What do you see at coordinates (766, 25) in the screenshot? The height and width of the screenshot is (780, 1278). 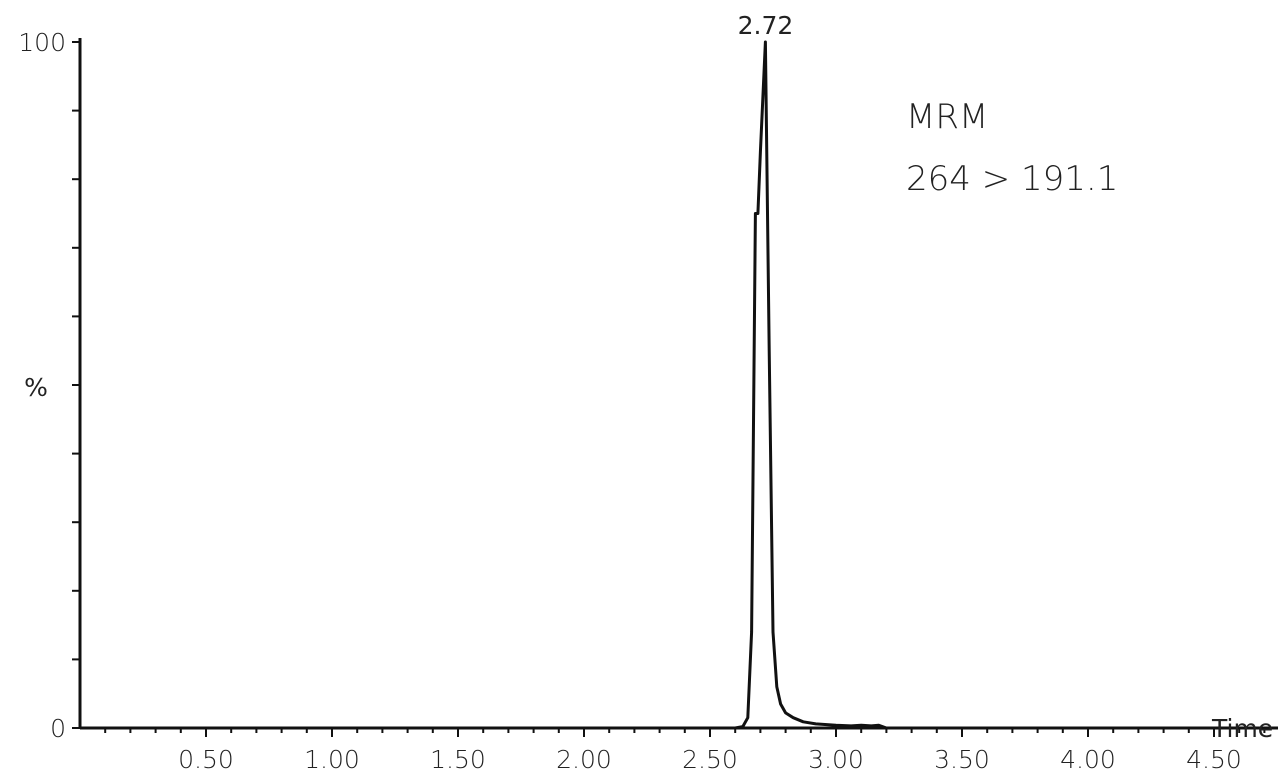 I see `peak-label: 2.72` at bounding box center [766, 25].